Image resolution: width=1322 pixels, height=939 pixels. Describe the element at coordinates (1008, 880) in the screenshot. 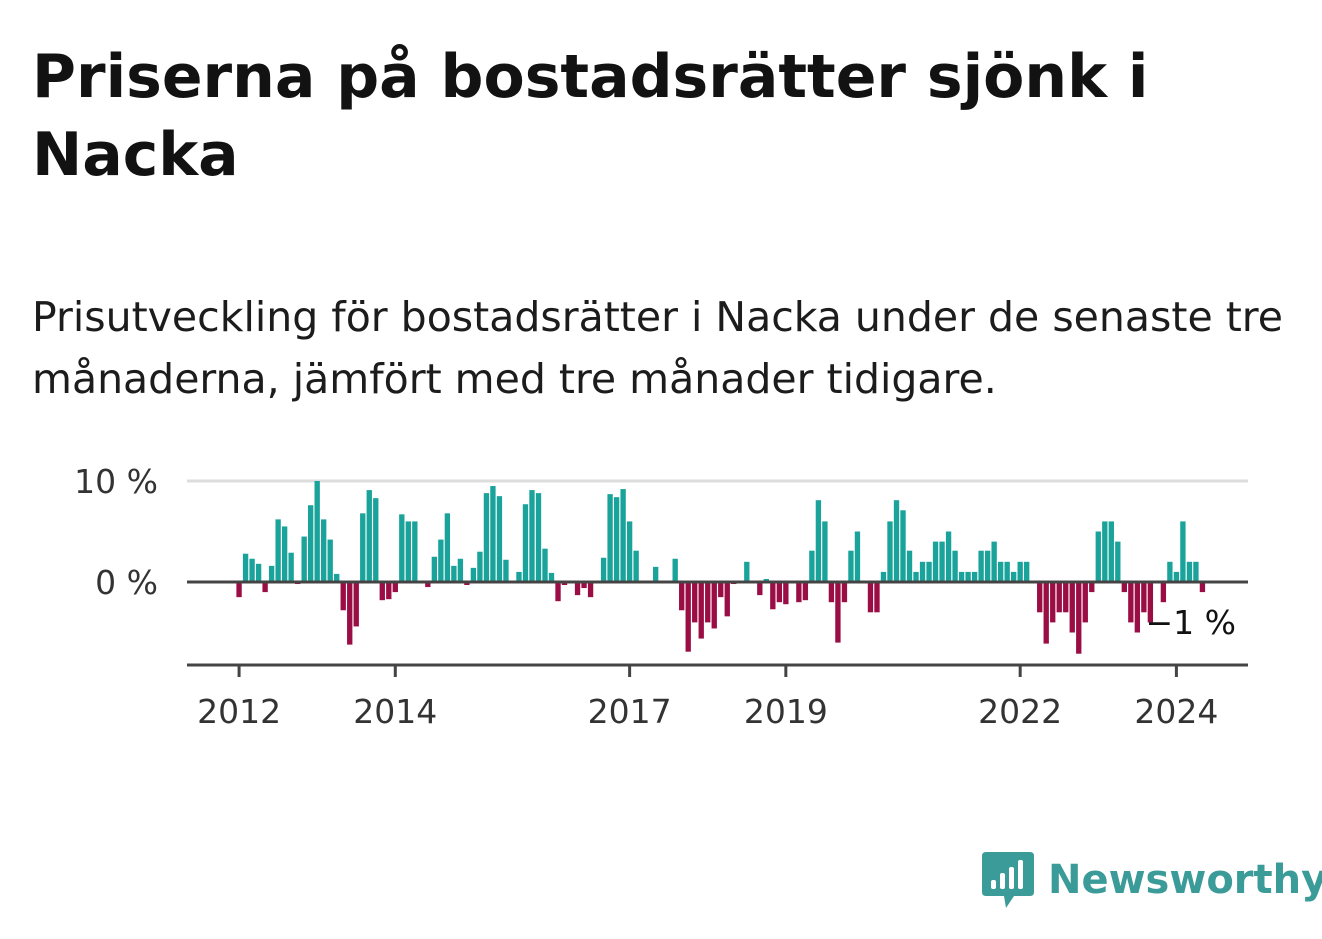

I see `newsworthy-logo-icon` at that location.